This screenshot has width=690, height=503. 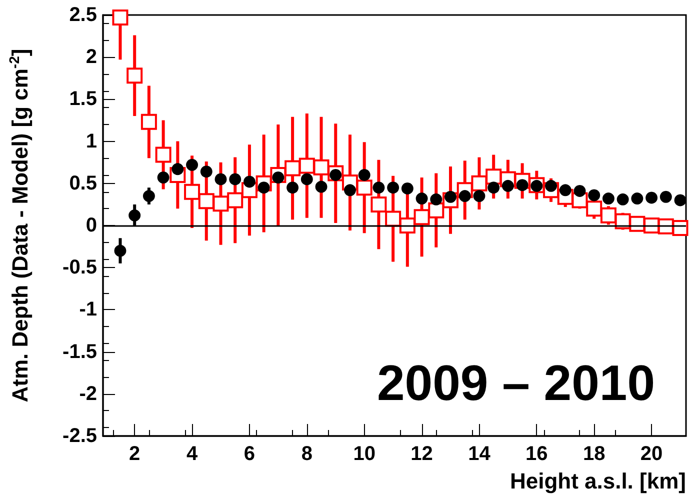 I want to click on x-tick-label: 18, so click(x=594, y=454).